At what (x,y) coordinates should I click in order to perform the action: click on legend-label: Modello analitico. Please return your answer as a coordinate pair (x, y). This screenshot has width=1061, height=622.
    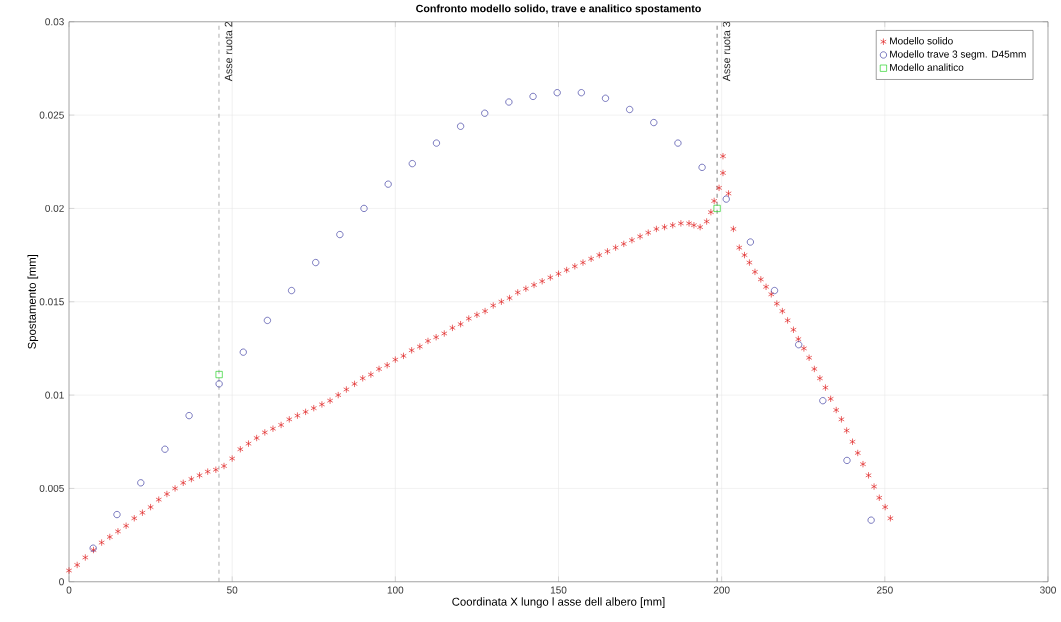
    Looking at the image, I should click on (927, 67).